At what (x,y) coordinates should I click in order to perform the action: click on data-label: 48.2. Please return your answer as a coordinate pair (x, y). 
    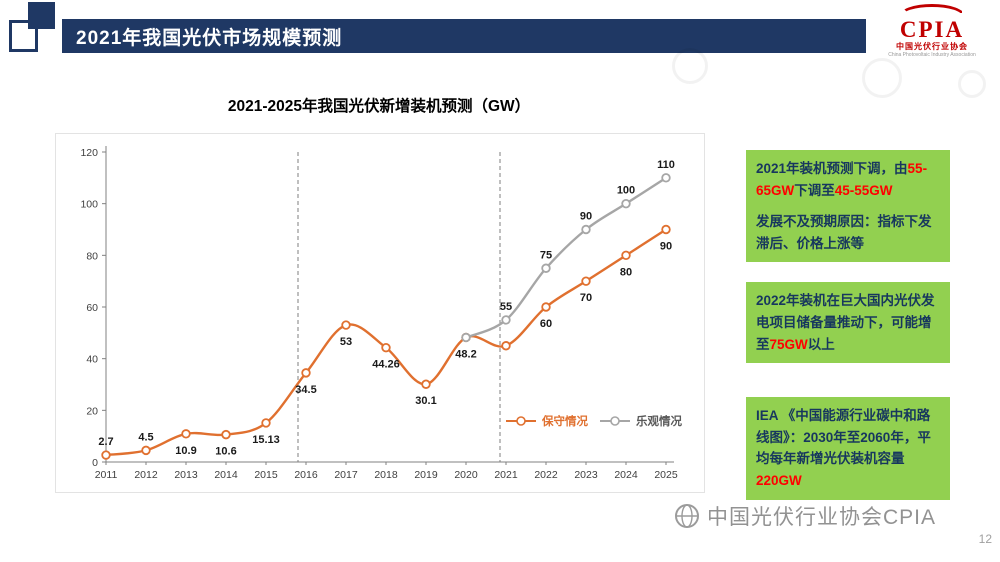
    Looking at the image, I should click on (465, 354).